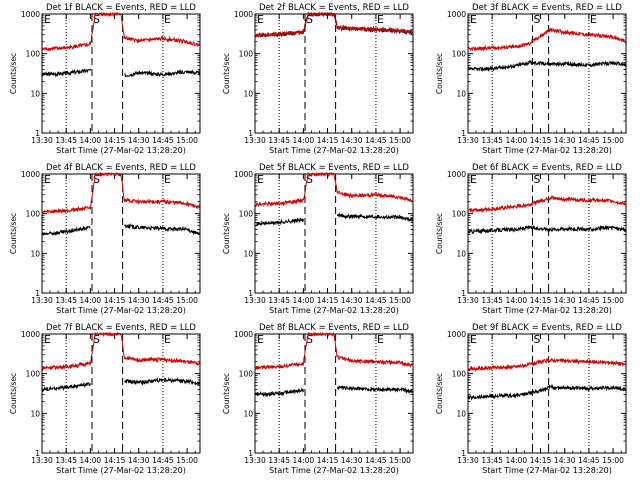 This screenshot has width=640, height=480. Describe the element at coordinates (334, 168) in the screenshot. I see `plot-title: Det 5f BLACK = Events, RED = LLD` at that location.